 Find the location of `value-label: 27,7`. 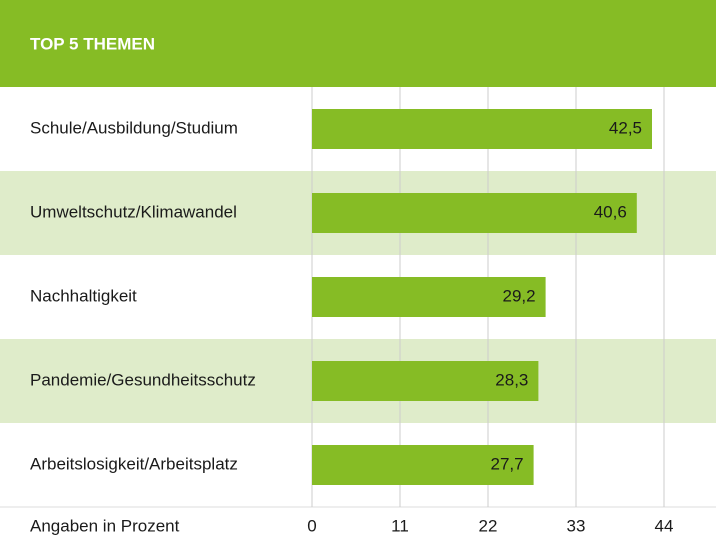

value-label: 27,7 is located at coordinates (507, 463).